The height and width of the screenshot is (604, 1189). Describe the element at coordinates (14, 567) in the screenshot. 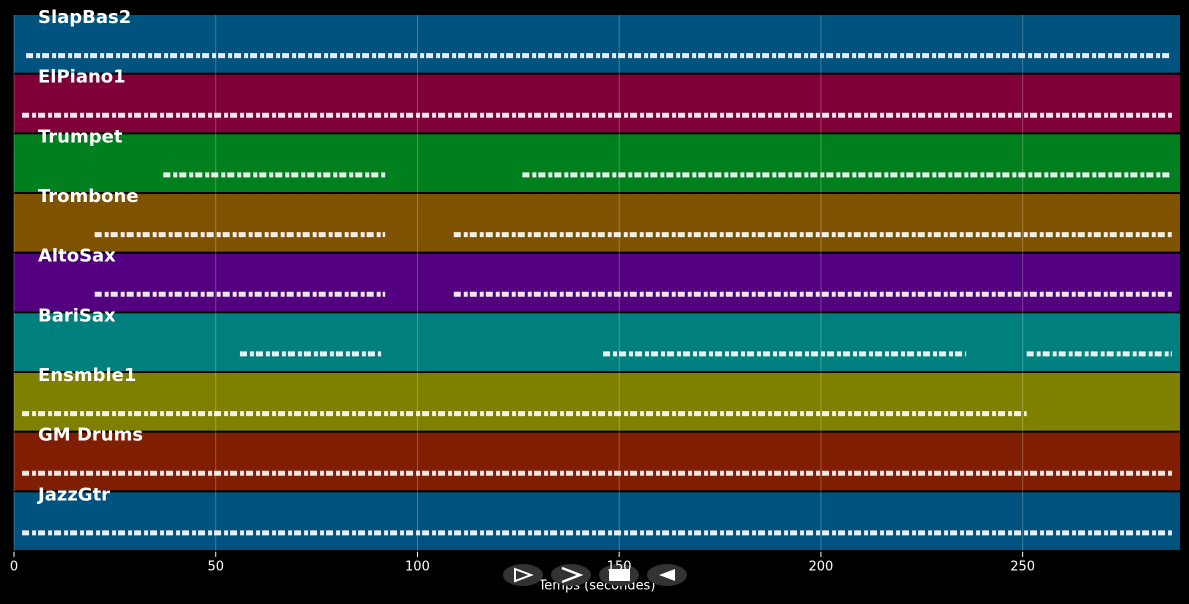

I see `x-tick-label: 0` at that location.